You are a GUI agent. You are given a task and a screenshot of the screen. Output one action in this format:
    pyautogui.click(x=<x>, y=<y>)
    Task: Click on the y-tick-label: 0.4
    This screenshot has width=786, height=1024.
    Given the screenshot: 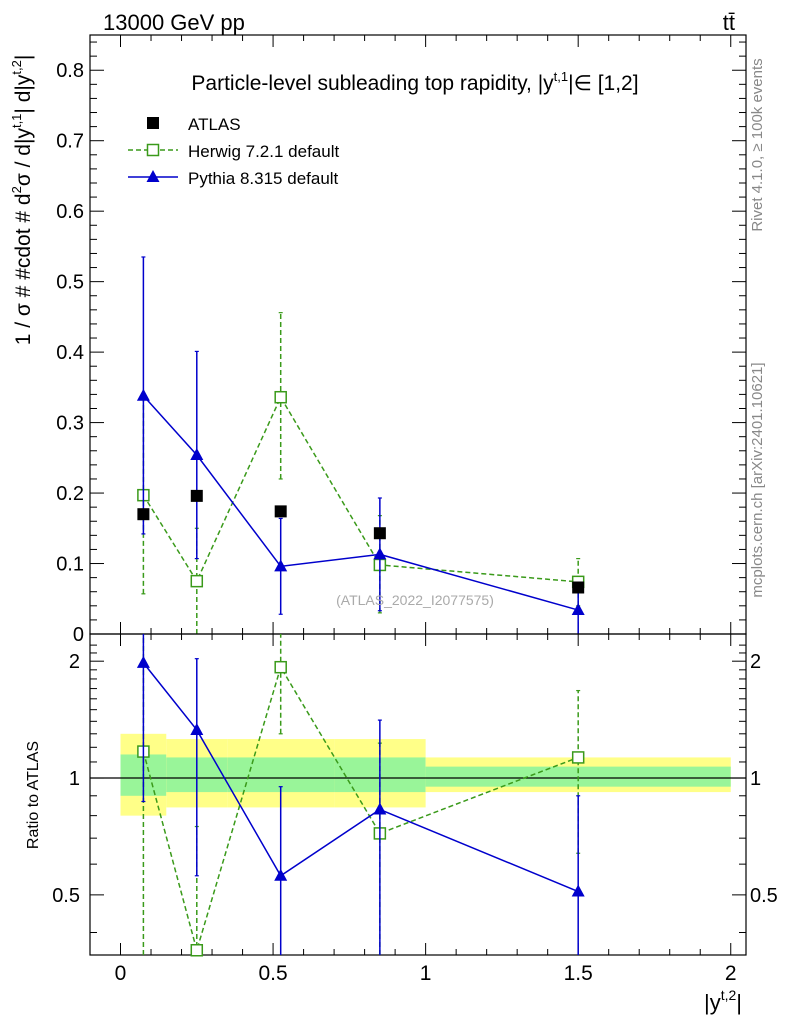 What is the action you would take?
    pyautogui.click(x=70, y=353)
    